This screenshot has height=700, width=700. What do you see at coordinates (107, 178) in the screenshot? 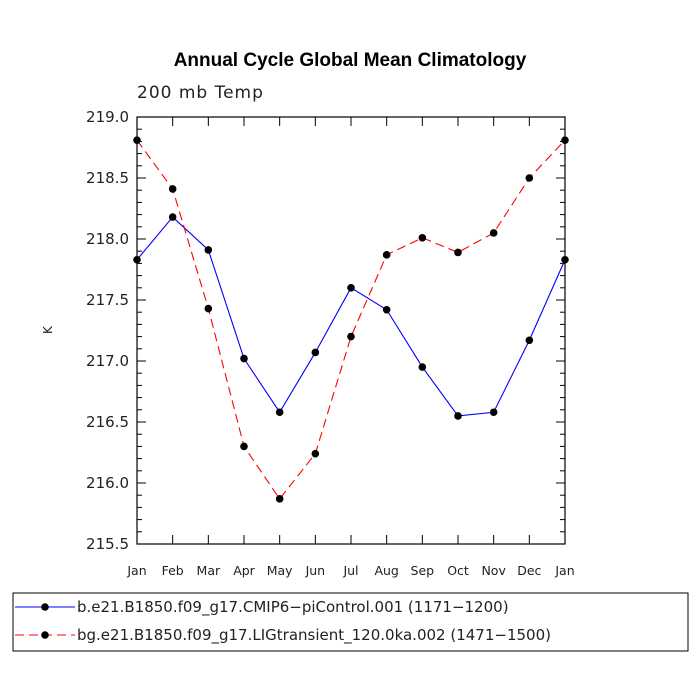
I see `y-tick-label: 218.5` at bounding box center [107, 178].